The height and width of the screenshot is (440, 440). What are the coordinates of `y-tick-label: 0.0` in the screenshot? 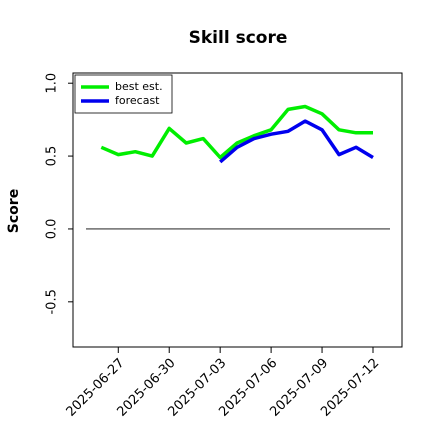 It's located at (52, 229).